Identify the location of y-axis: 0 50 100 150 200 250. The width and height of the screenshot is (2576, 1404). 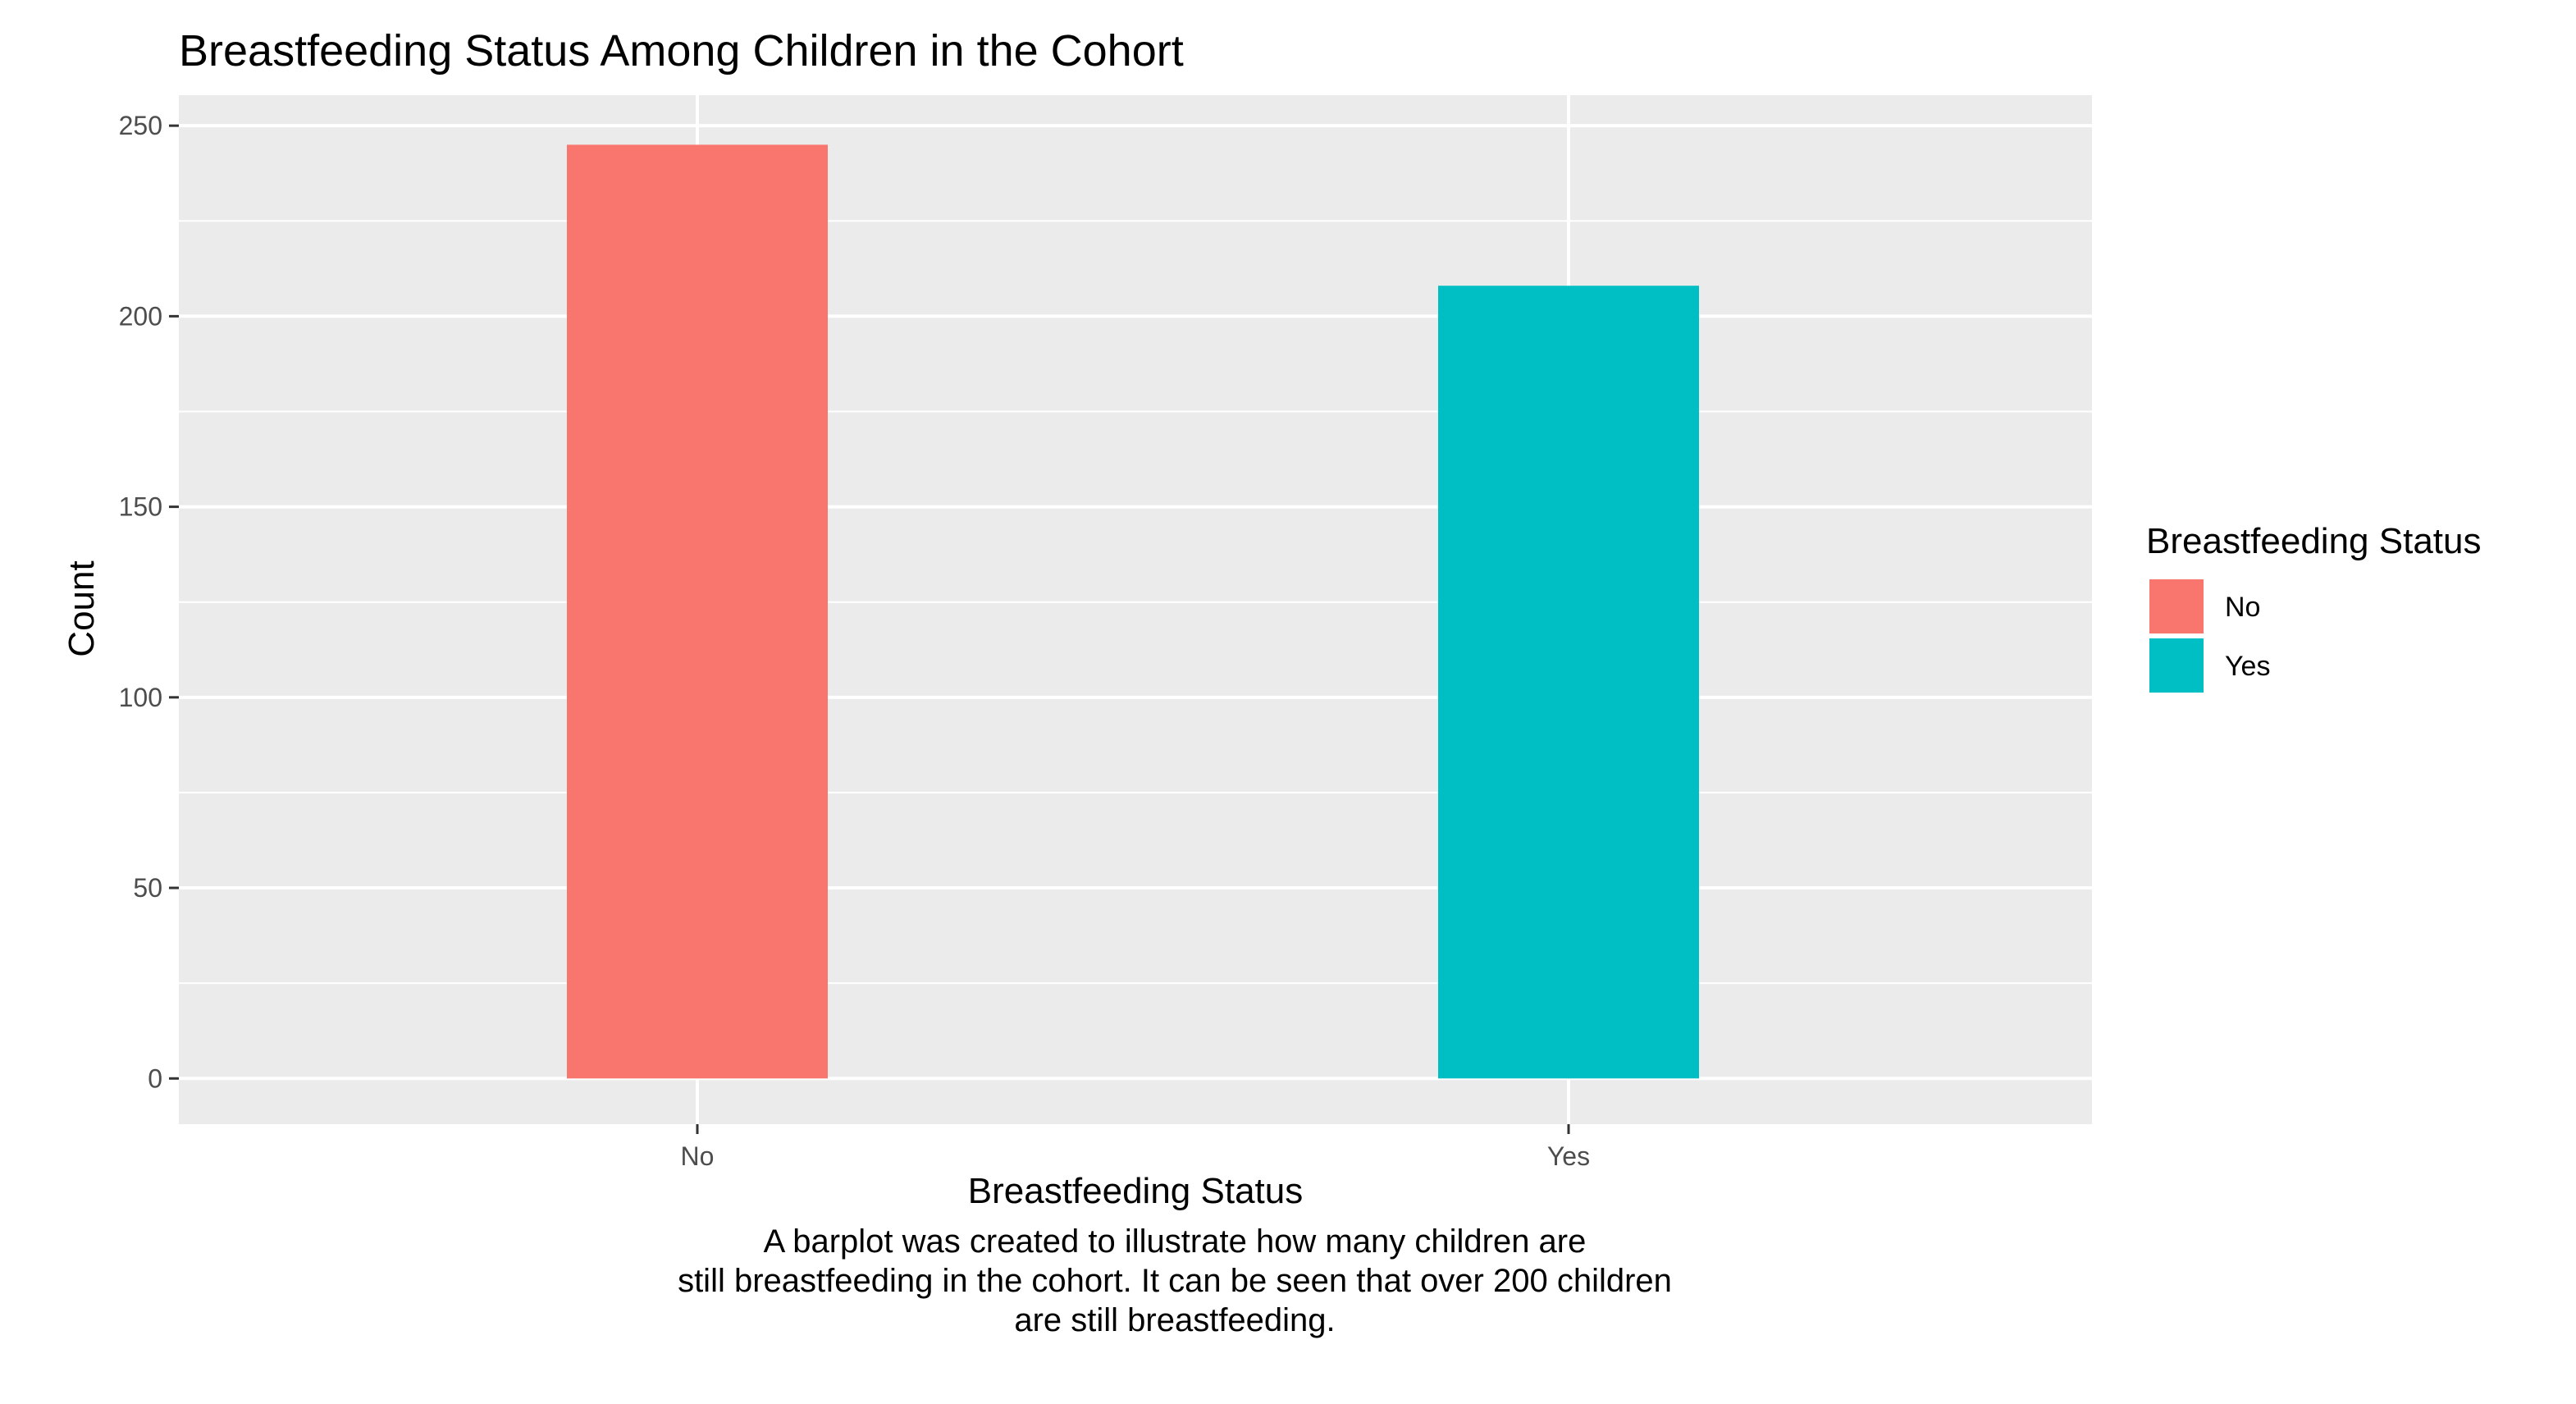
(149, 602).